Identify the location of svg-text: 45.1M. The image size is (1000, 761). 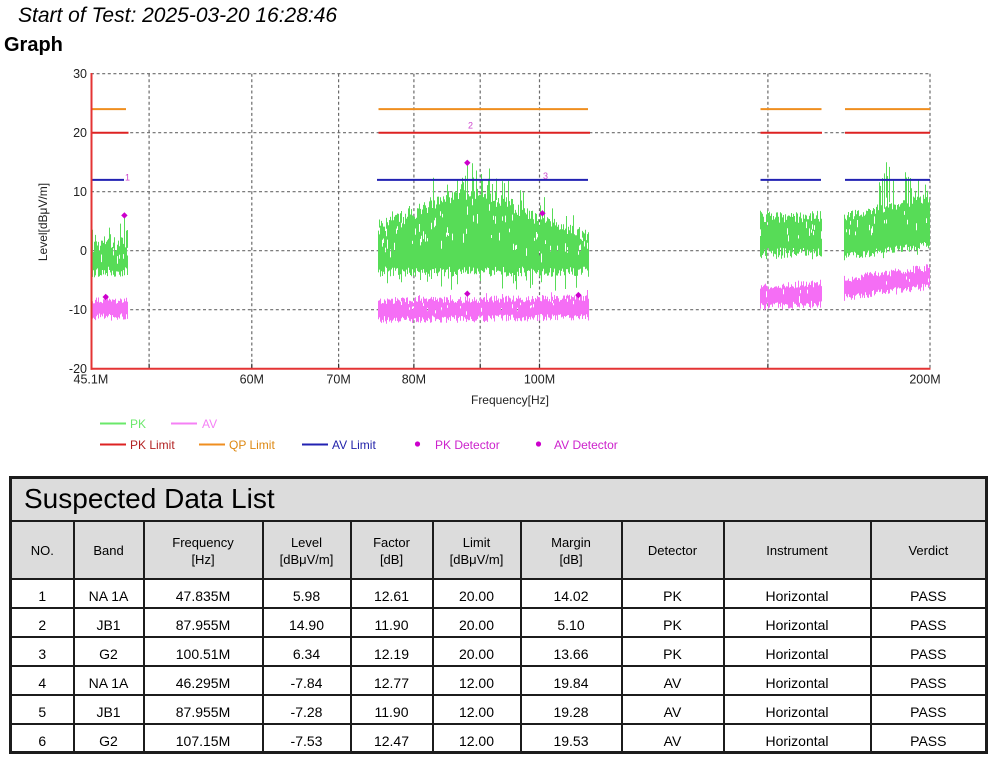
(91, 380).